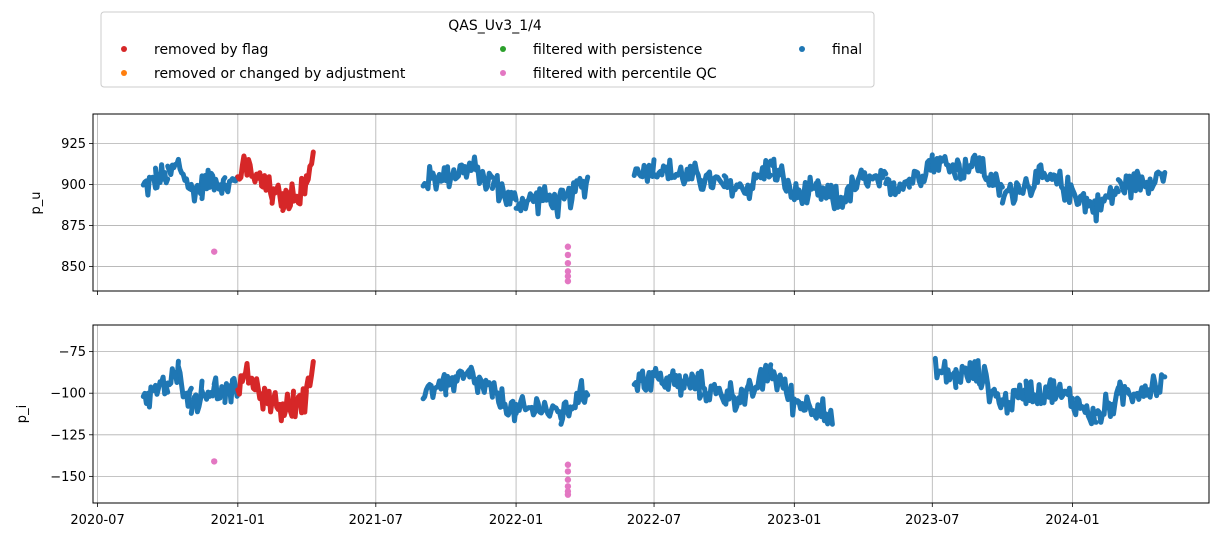 This screenshot has width=1220, height=542. Describe the element at coordinates (22, 414) in the screenshot. I see `panel-p-i-ylabel: p_i` at that location.